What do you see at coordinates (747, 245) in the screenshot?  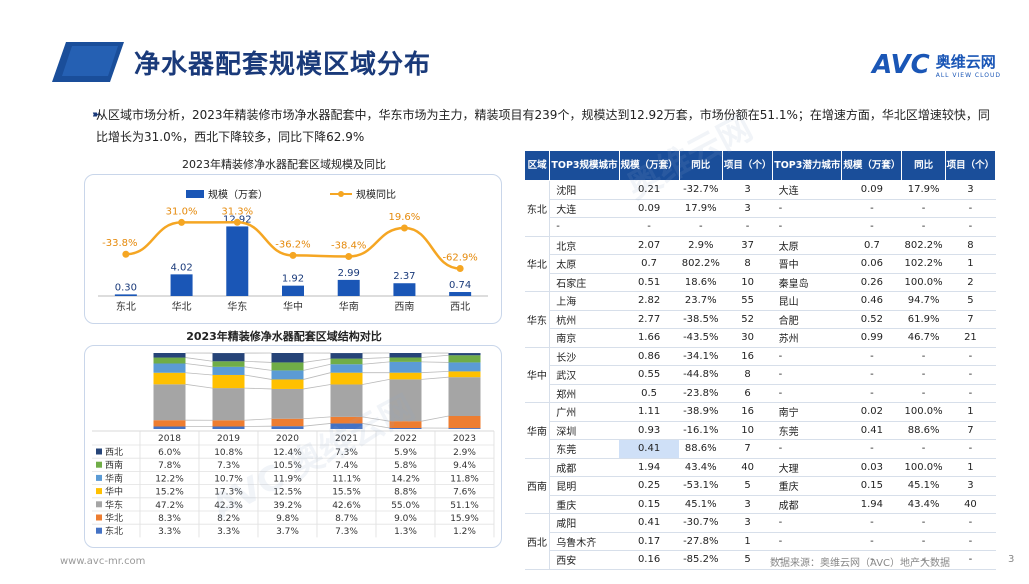 I see `table-cell: 37` at bounding box center [747, 245].